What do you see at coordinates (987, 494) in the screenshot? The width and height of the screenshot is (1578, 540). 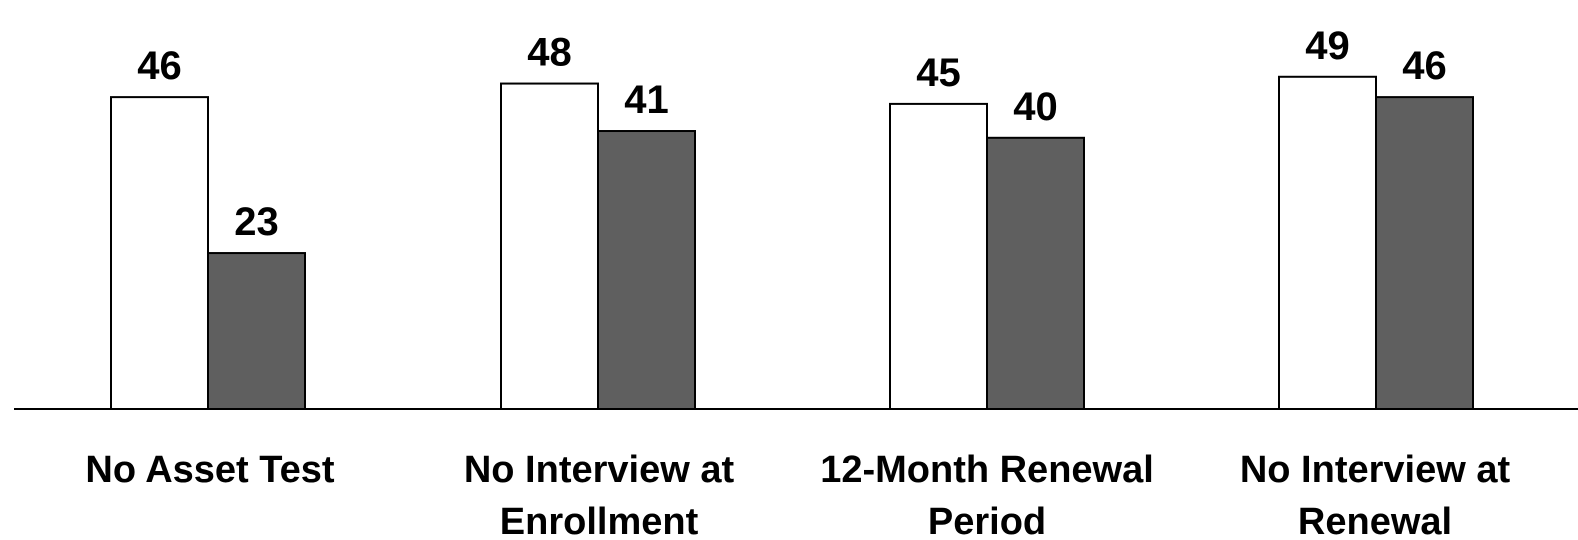 I see `category-label-3: 12-Month Renewal Period` at bounding box center [987, 494].